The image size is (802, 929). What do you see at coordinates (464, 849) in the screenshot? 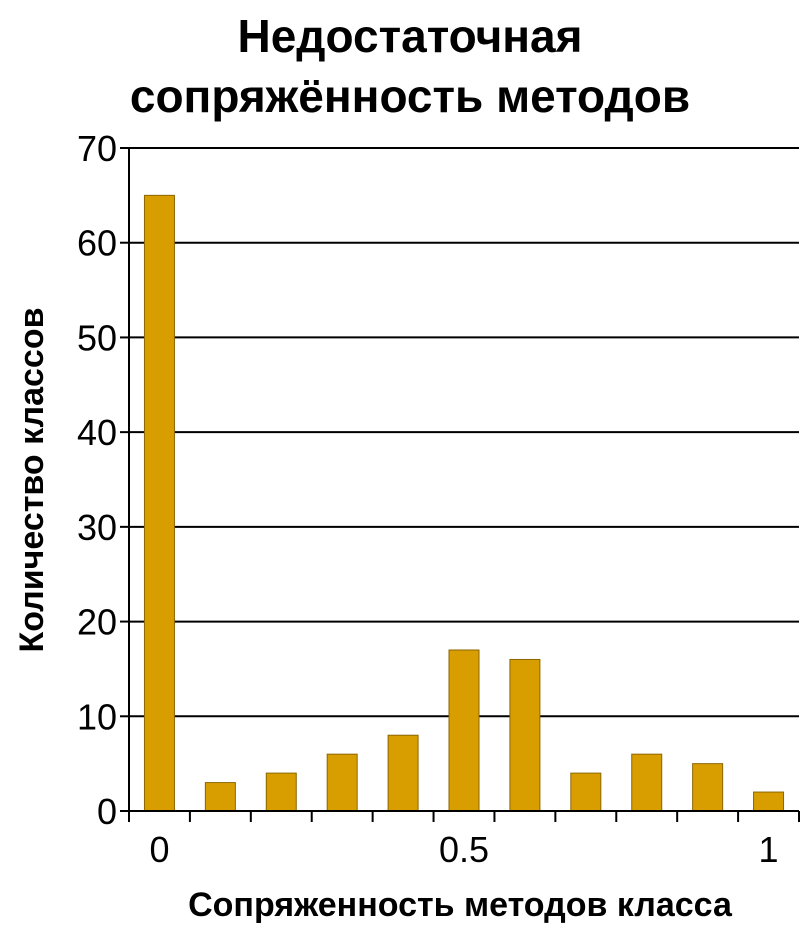
I see `x-tick-label: 0.5` at bounding box center [464, 849].